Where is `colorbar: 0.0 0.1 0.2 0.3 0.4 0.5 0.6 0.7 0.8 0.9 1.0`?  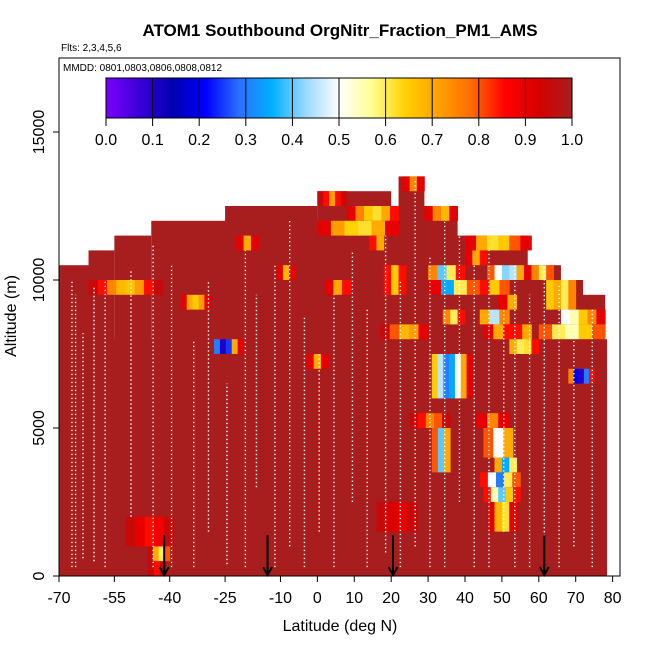 colorbar: 0.0 0.1 0.2 0.3 0.4 0.5 0.6 0.7 0.8 0.9 1.0 is located at coordinates (339, 113).